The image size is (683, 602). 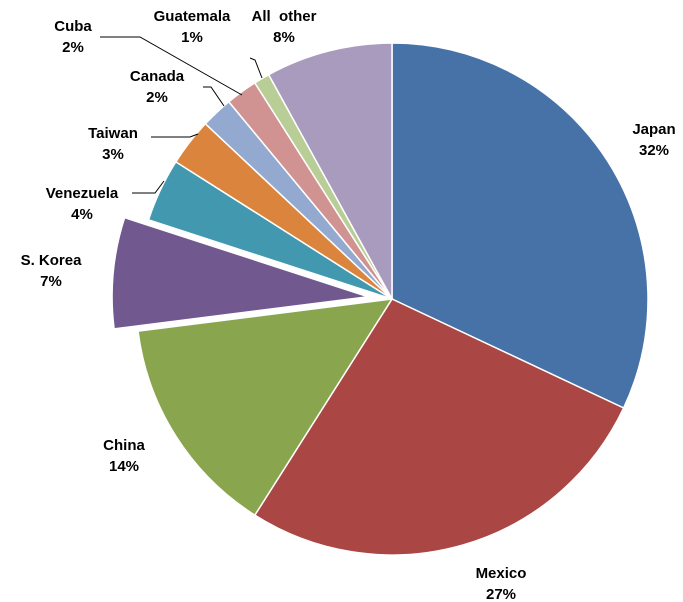 I want to click on label-venezuela-name: Venezuela, so click(x=82, y=193).